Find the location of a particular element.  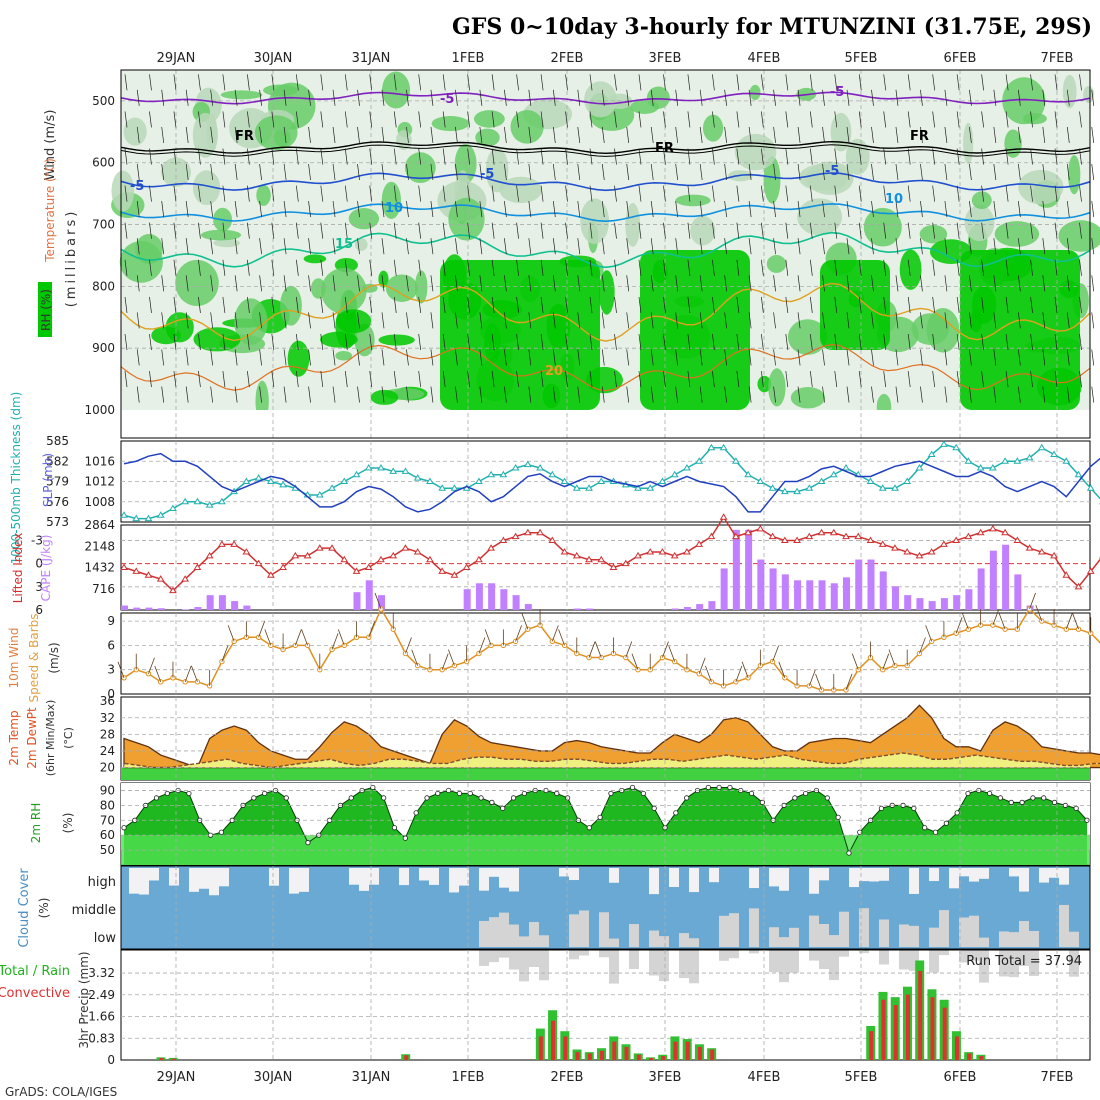

wind10m-panel: 9 6 3 0 is located at coordinates (603, 646).